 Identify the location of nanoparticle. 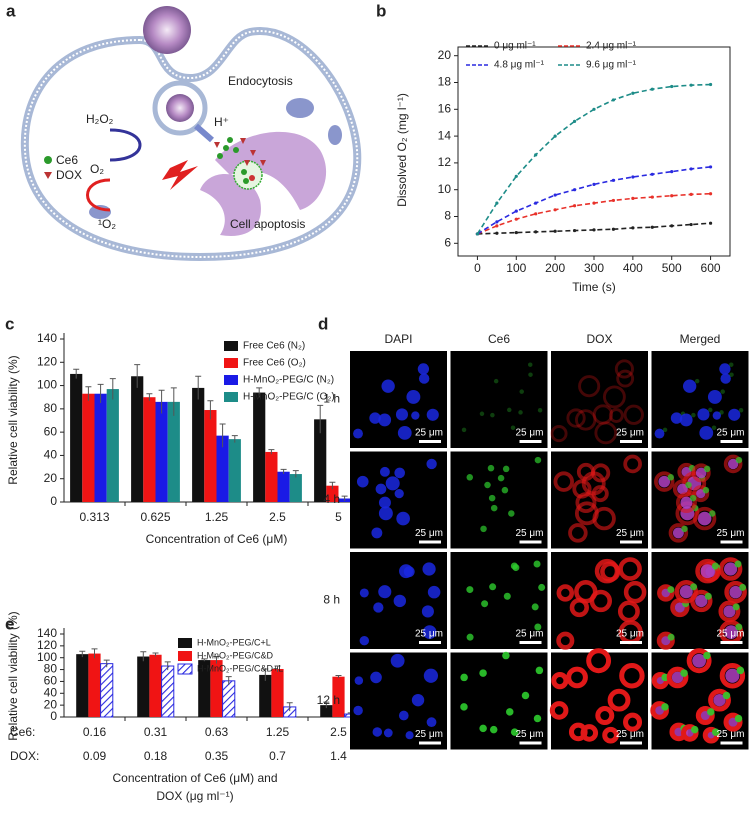
(180, 108).